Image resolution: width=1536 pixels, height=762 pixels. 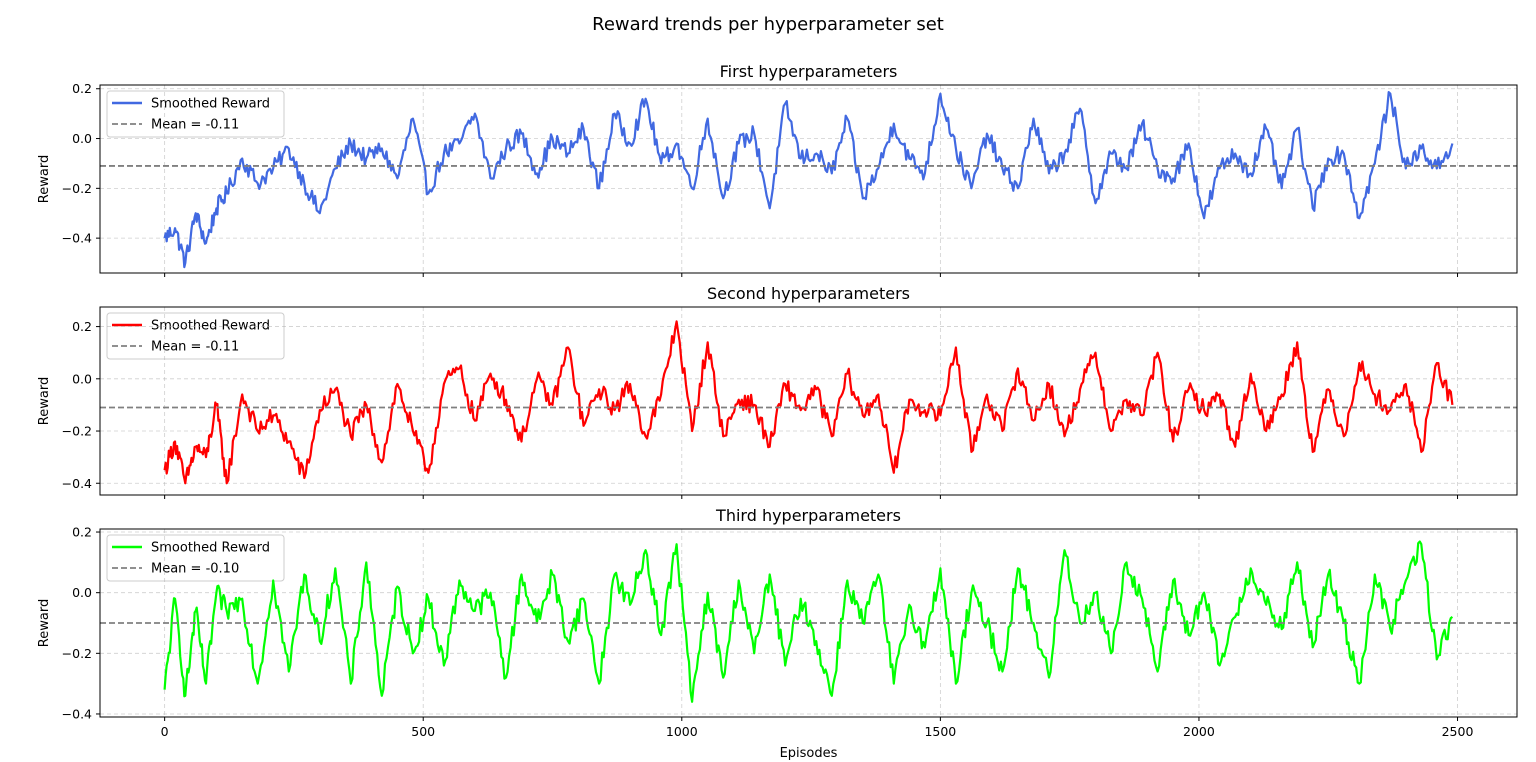 I want to click on x-tick-label: 1000, so click(x=682, y=731).